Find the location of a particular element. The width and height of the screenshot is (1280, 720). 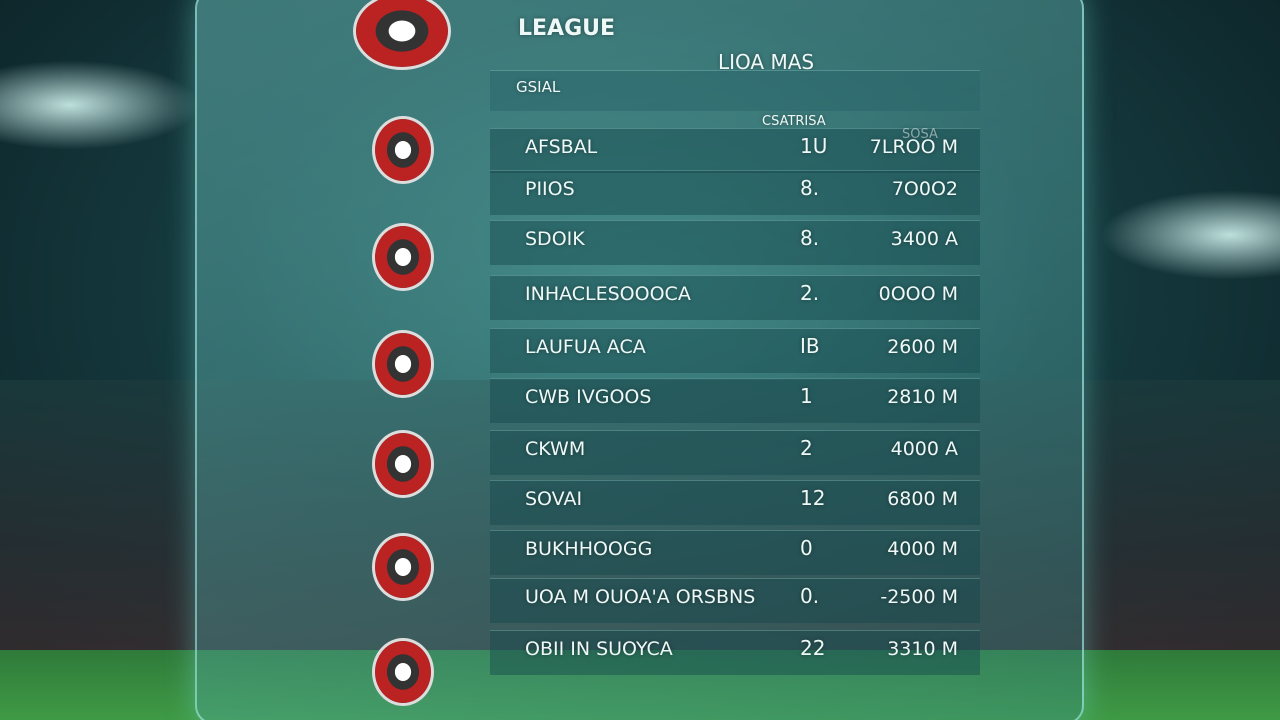

team-value: 3310 M is located at coordinates (922, 649).